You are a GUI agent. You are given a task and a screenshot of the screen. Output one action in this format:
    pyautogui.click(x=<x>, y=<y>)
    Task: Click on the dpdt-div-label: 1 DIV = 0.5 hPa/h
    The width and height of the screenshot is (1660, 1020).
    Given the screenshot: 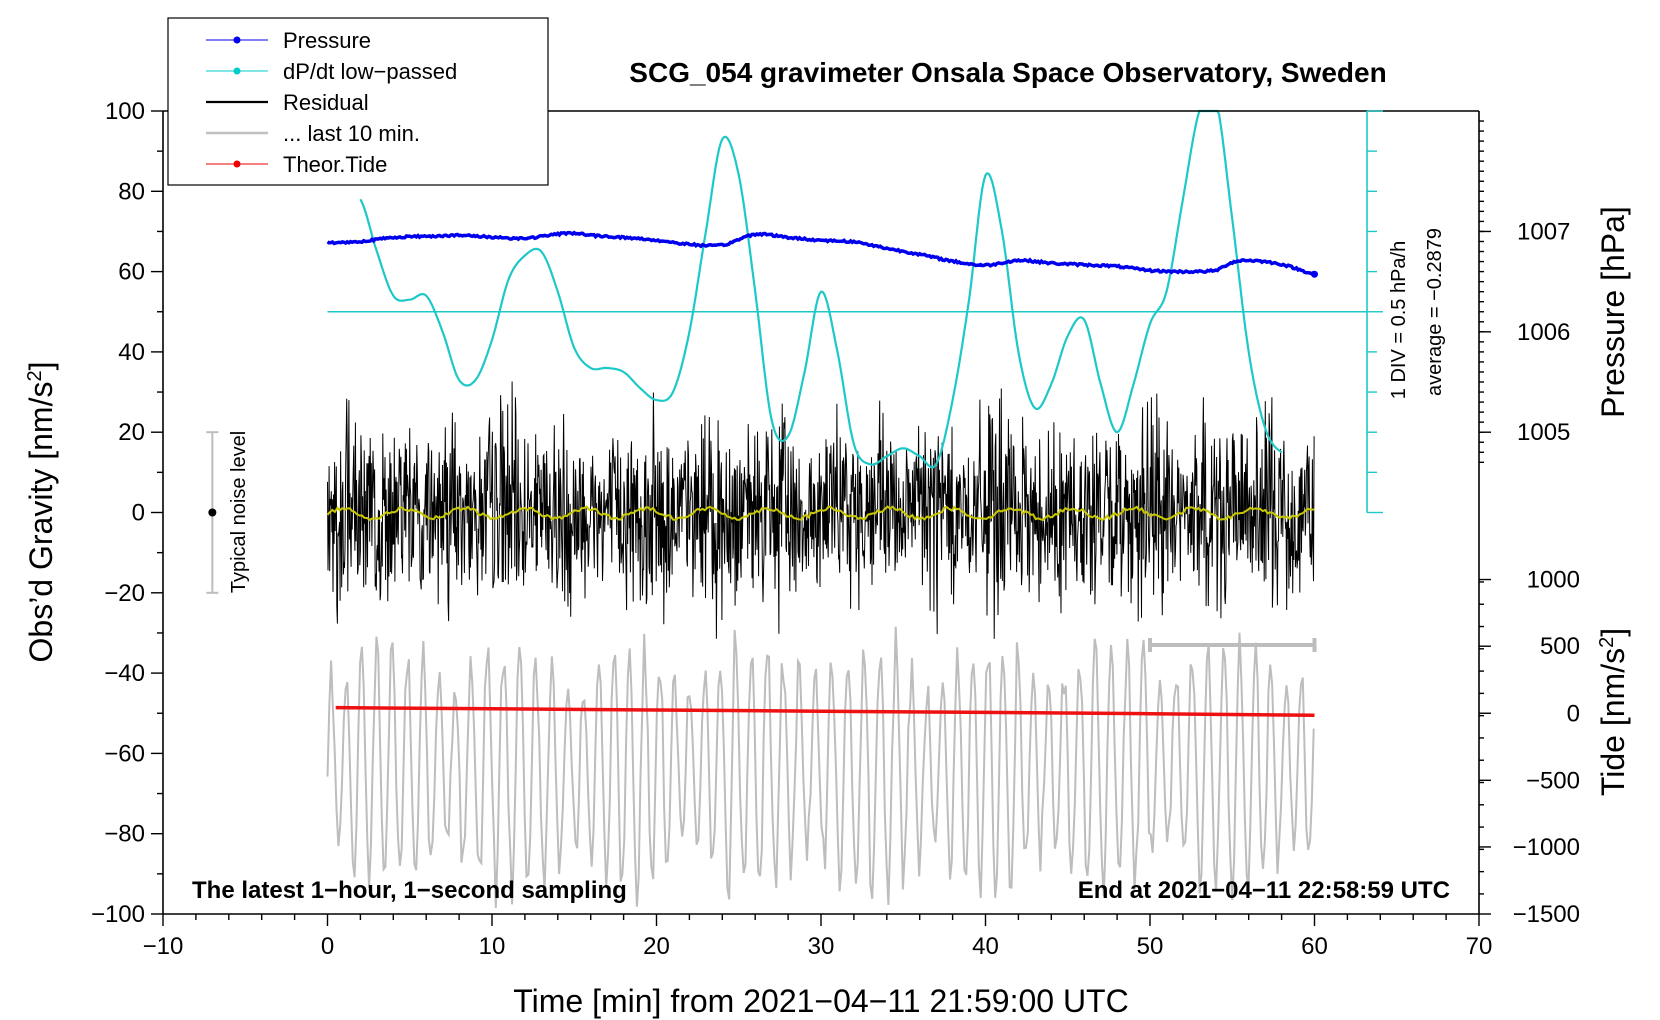 What is the action you would take?
    pyautogui.click(x=1399, y=320)
    